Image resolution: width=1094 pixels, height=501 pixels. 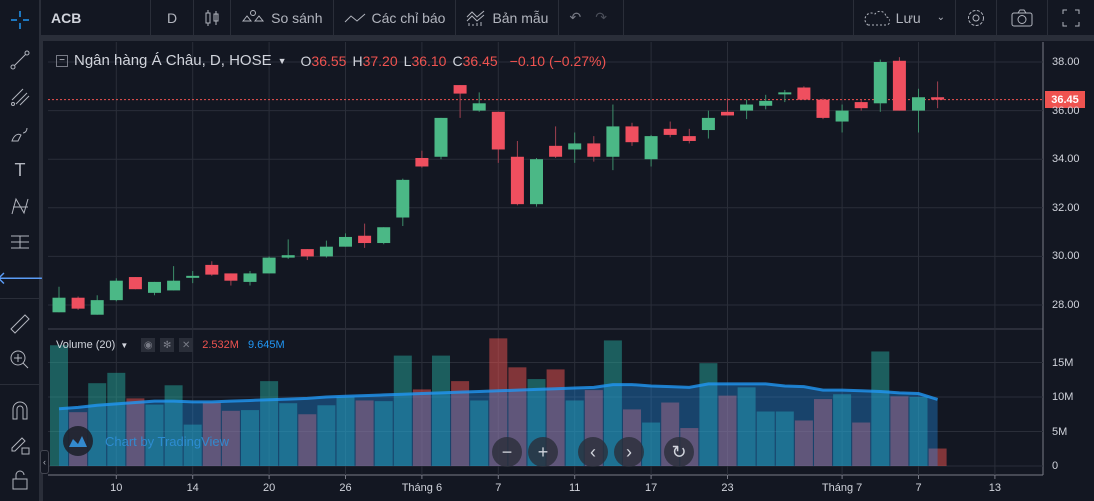 I want to click on eye-icon: ◉, so click(x=148, y=345).